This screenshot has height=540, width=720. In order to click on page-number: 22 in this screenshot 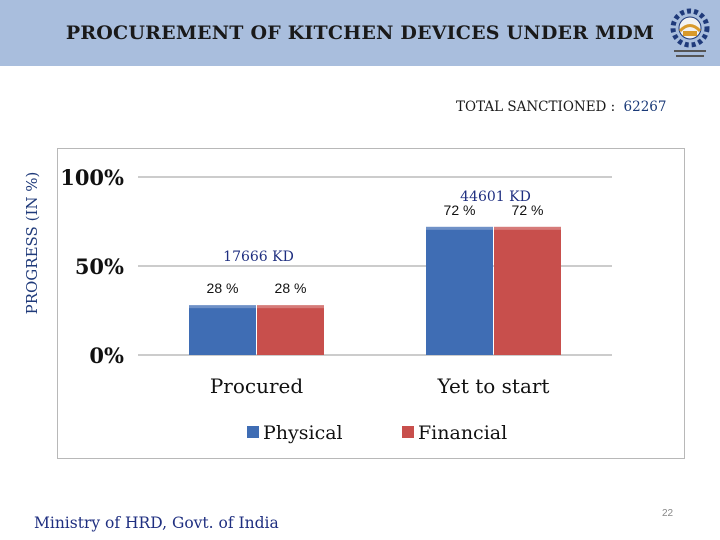, I will do `click(668, 513)`.